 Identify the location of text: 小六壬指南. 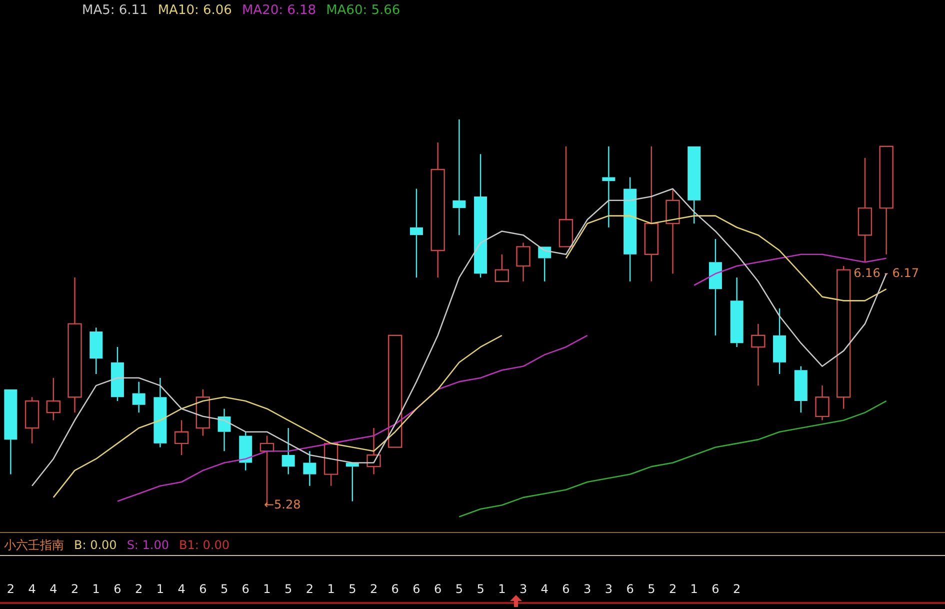
(34, 545).